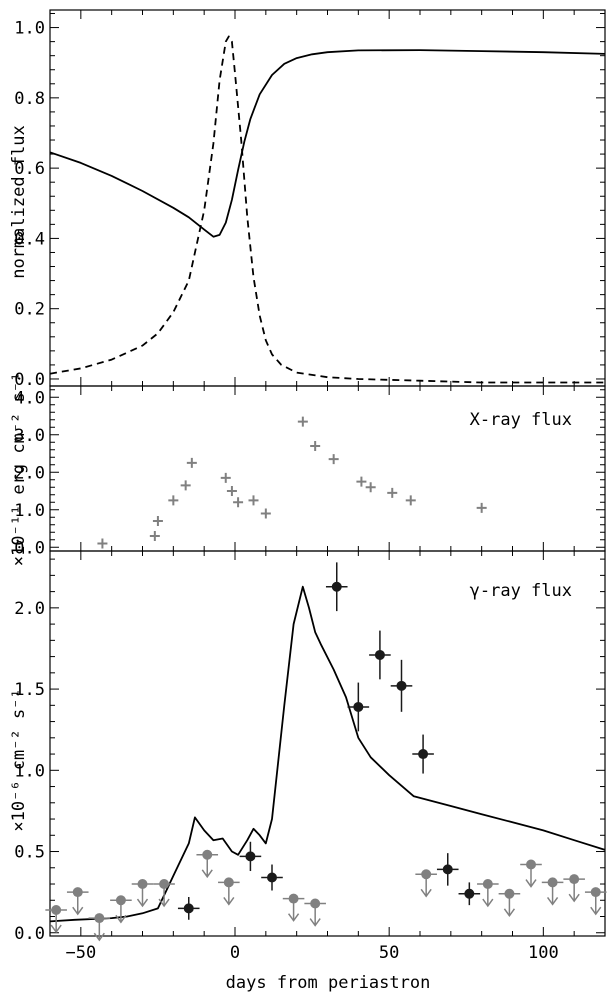  I want to click on top-ylabel: normalized flux, so click(19, 202).